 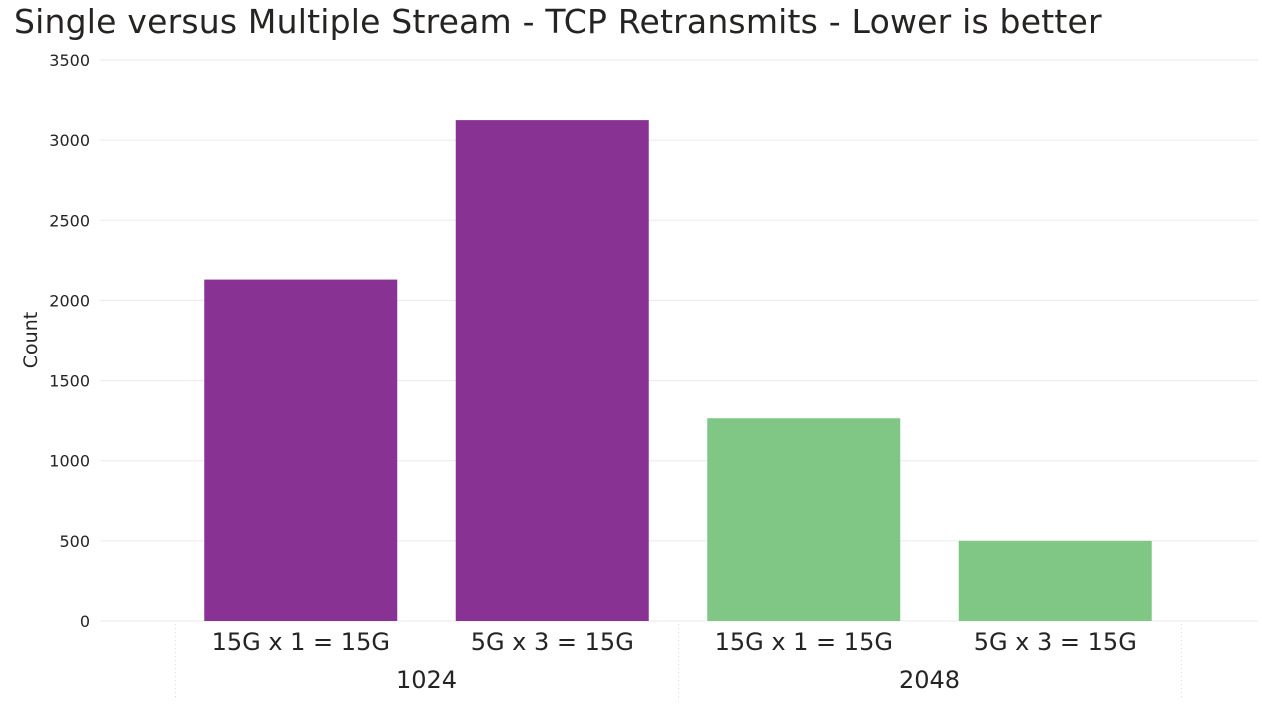 I want to click on y-tick-label: 500, so click(x=74, y=541).